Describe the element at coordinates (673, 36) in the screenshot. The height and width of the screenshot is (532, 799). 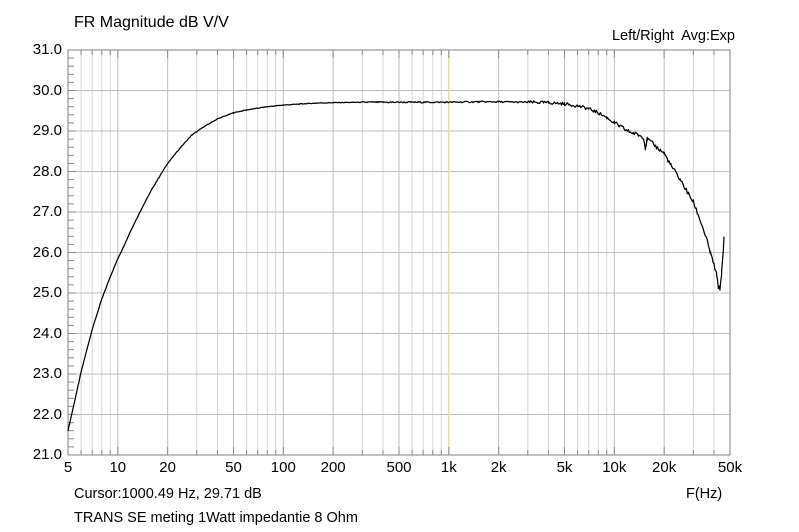
I see `channel-mode-legend: Left/Right Avg:Exp` at that location.